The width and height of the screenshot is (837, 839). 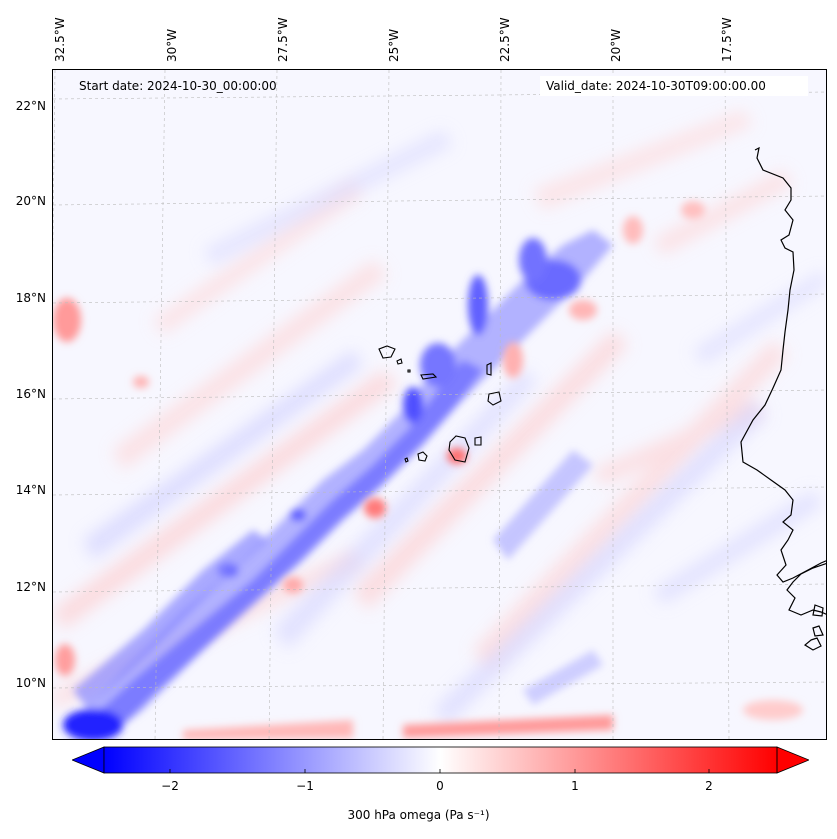 What do you see at coordinates (440, 786) in the screenshot?
I see `colorbar-tick-0: 0` at bounding box center [440, 786].